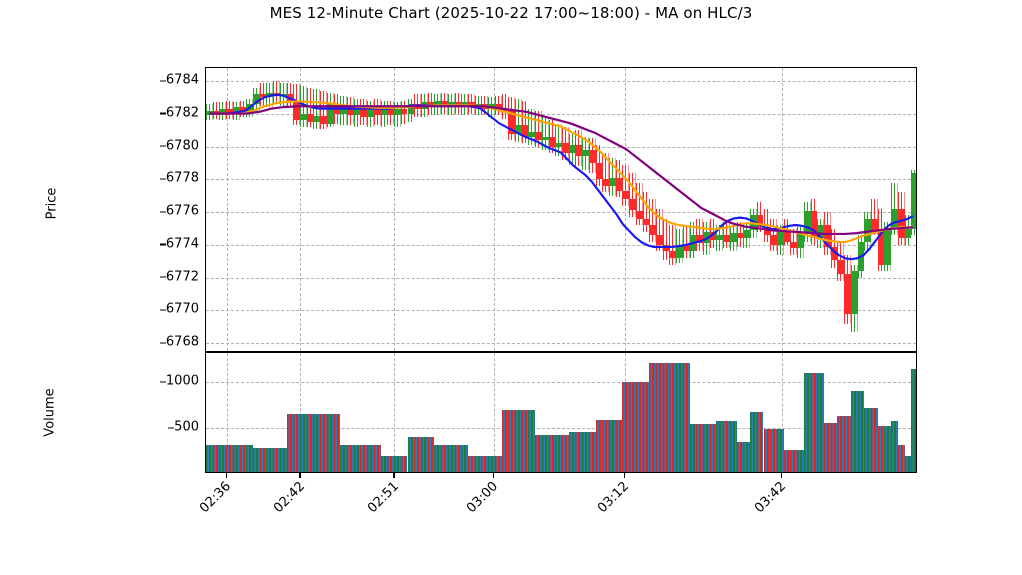 Image resolution: width=1022 pixels, height=575 pixels. Describe the element at coordinates (179, 178) in the screenshot. I see `y-tick-label: 6778` at that location.